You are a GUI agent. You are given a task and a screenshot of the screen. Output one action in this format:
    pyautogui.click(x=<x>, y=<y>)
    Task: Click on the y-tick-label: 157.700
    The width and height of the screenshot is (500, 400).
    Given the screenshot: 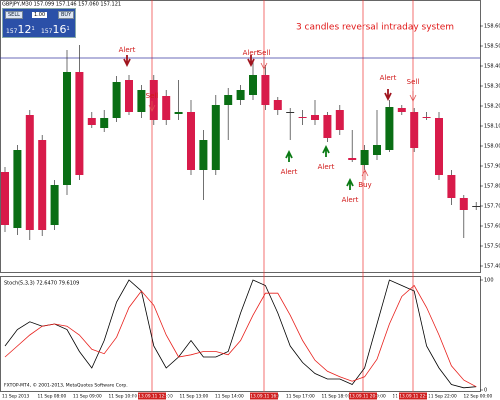 What is the action you would take?
    pyautogui.click(x=492, y=207)
    